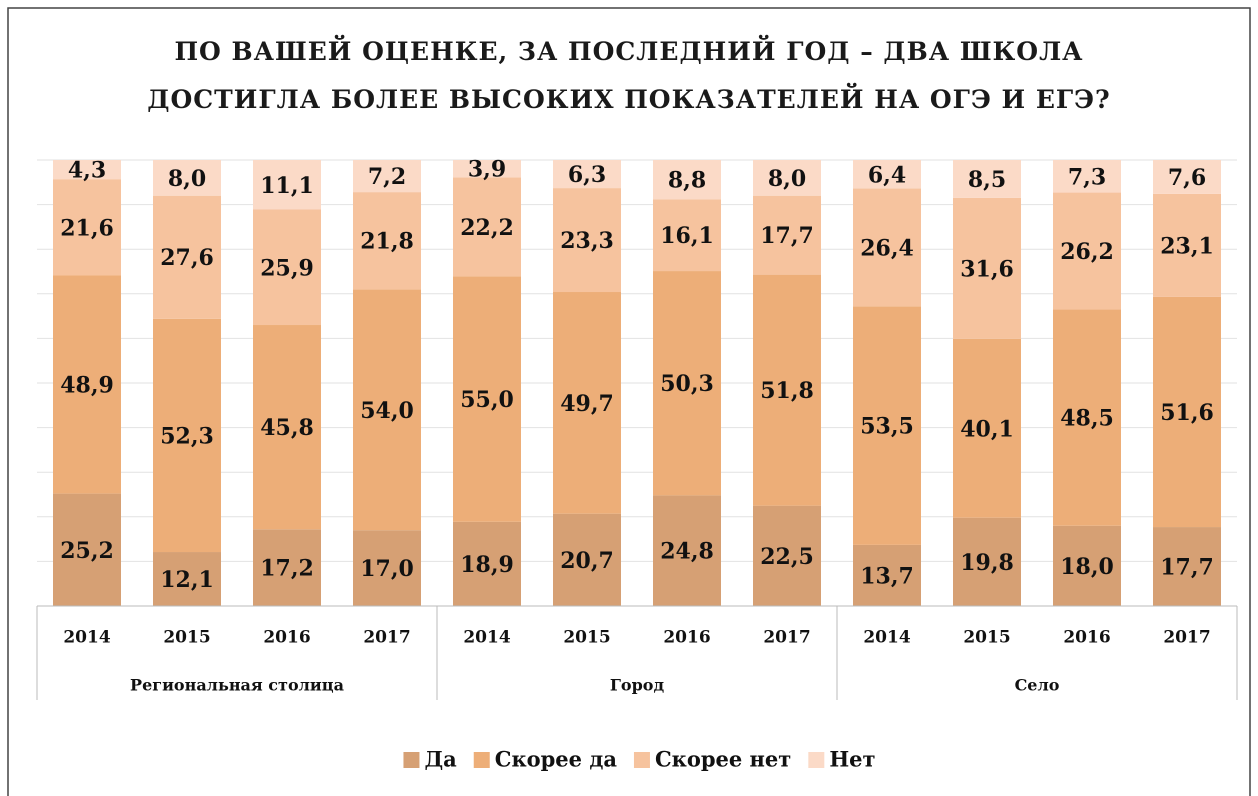 The height and width of the screenshot is (796, 1258). I want to click on data-label: 21,6, so click(87, 228).